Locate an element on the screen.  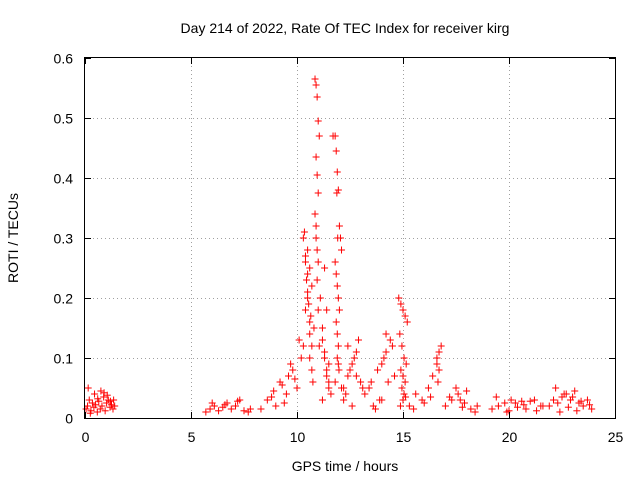
x-tick-label: 25 is located at coordinates (616, 437).